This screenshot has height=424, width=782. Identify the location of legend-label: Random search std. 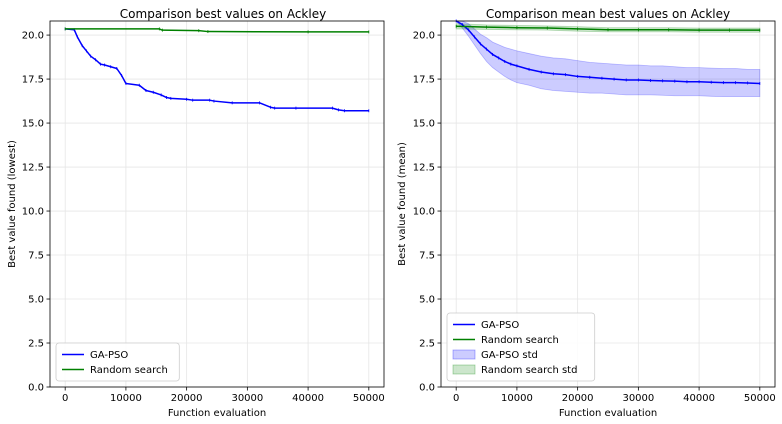
(529, 370).